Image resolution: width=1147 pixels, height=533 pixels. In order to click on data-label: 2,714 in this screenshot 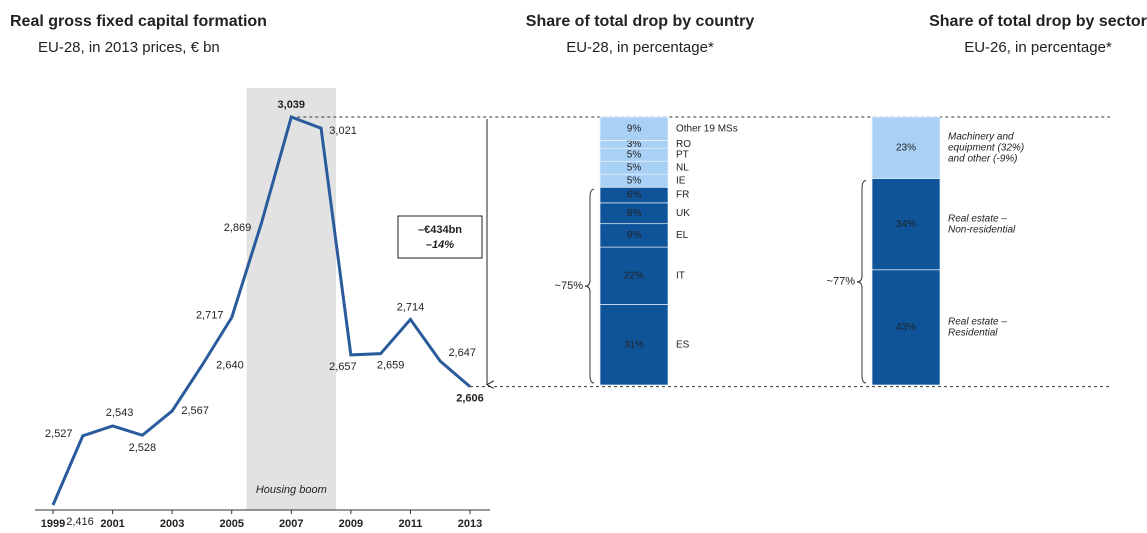, I will do `click(411, 307)`.